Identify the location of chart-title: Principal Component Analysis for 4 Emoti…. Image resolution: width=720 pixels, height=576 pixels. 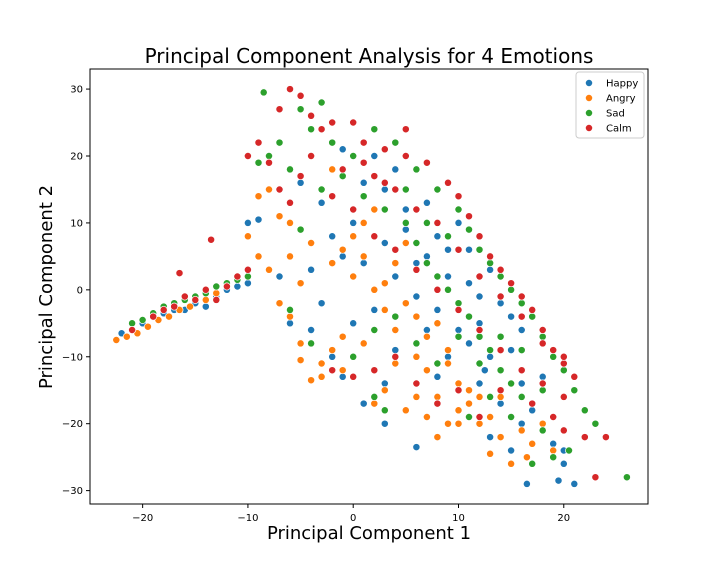
(369, 56).